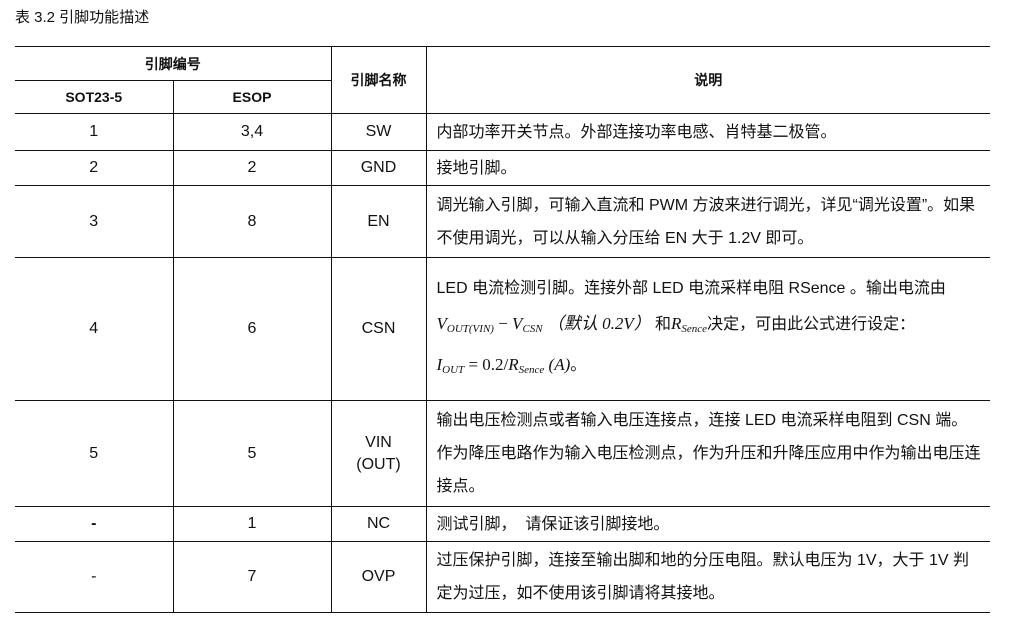 Image resolution: width=1018 pixels, height=634 pixels. Describe the element at coordinates (503, 323) in the screenshot. I see `formula-minus: −` at that location.